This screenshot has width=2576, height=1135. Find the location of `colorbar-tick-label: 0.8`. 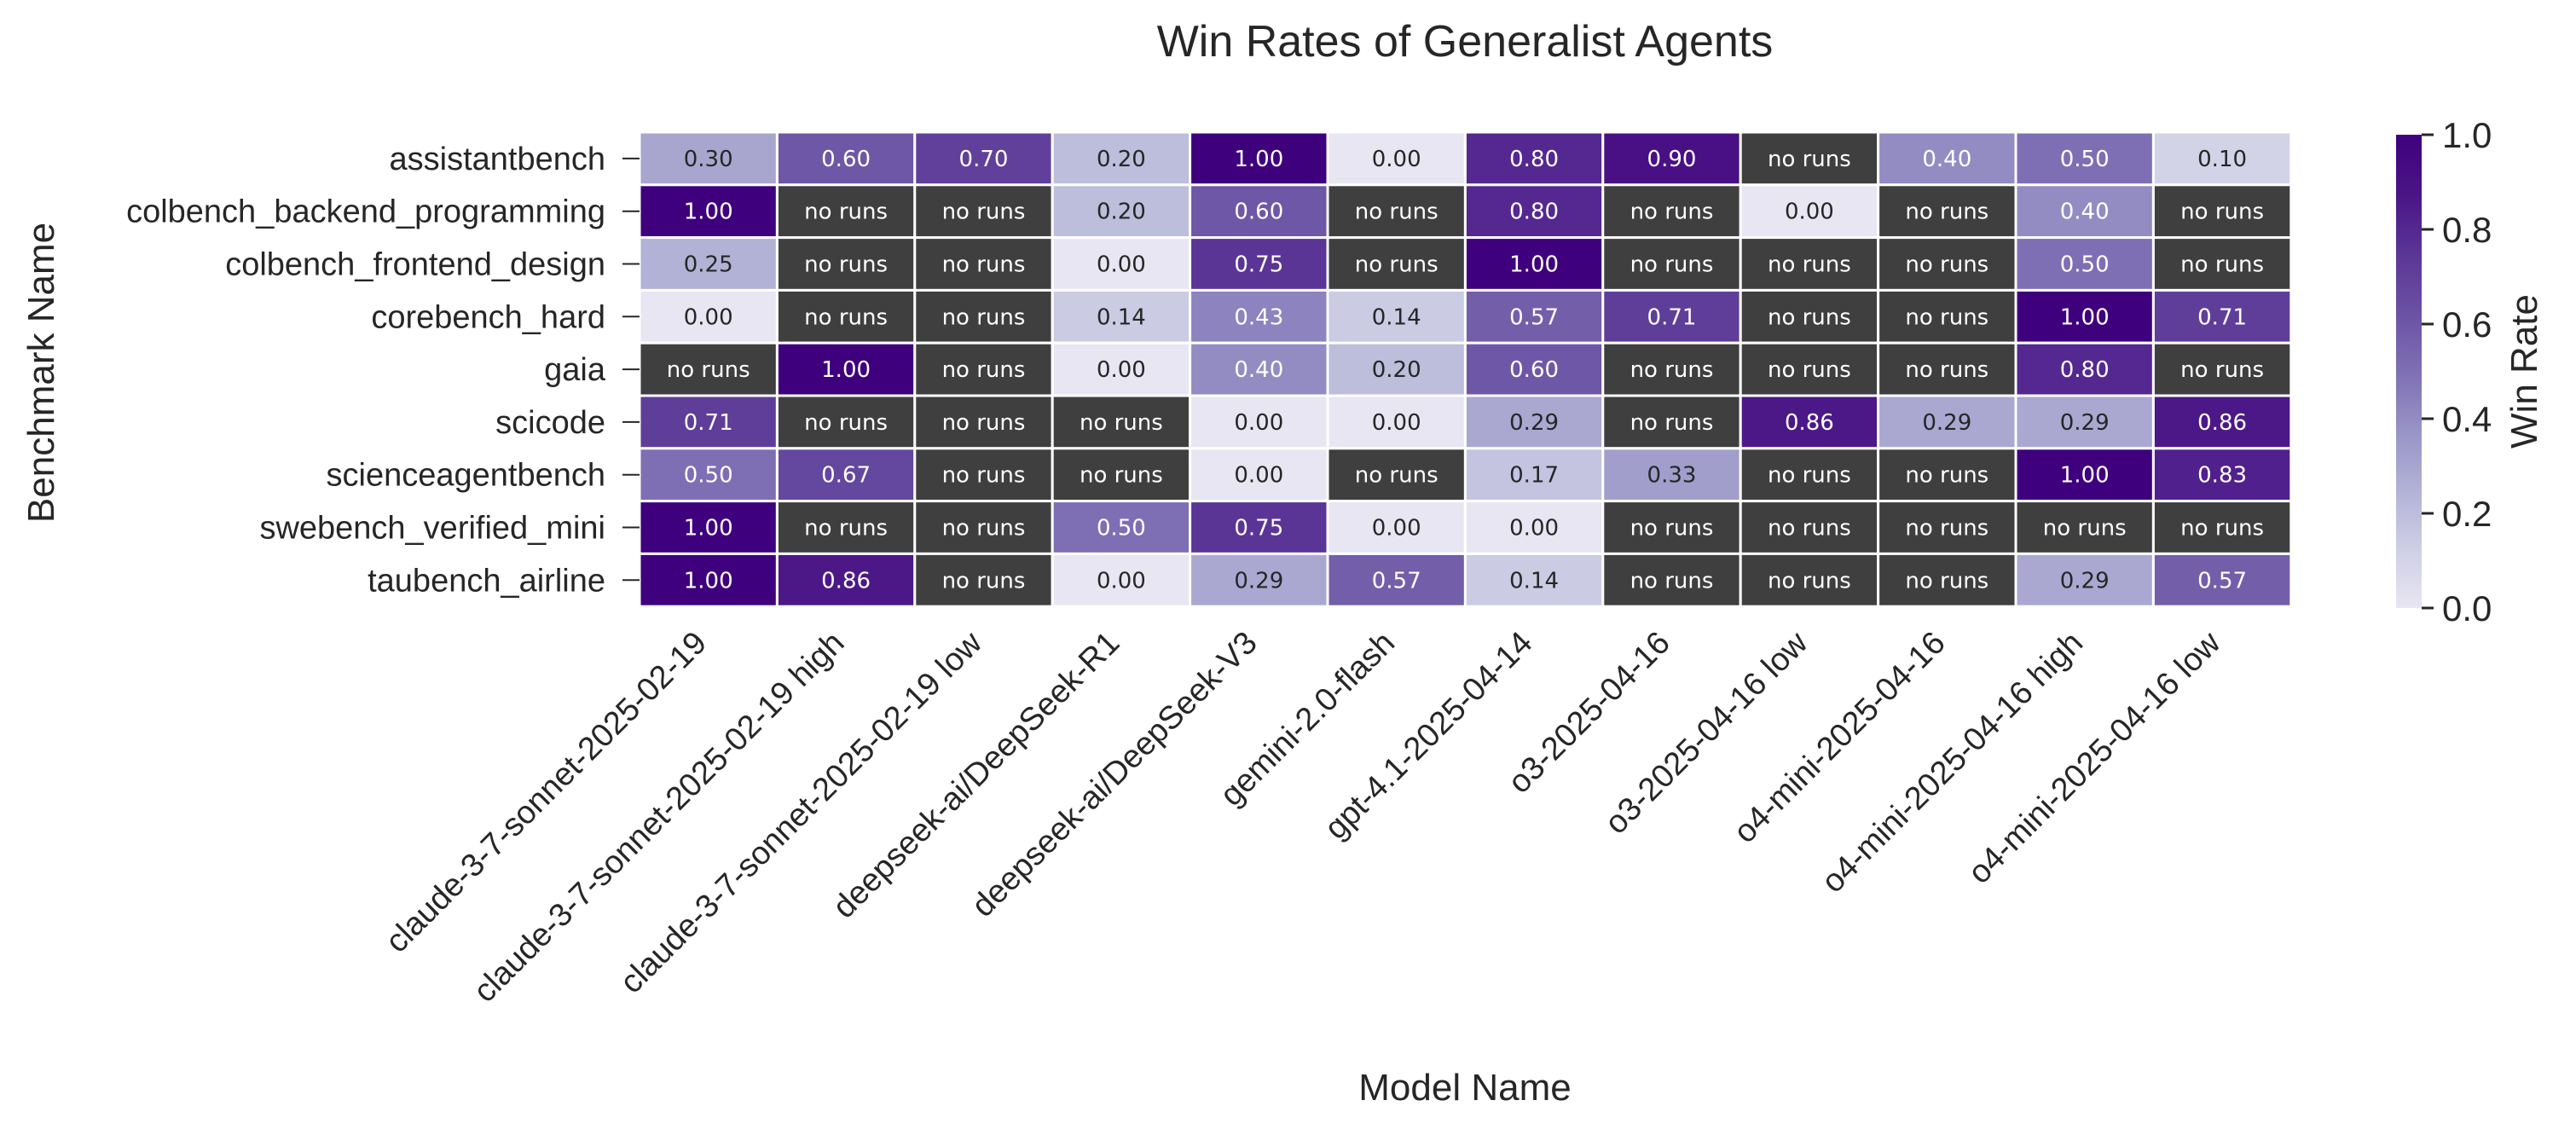

colorbar-tick-label: 0.8 is located at coordinates (2467, 230).